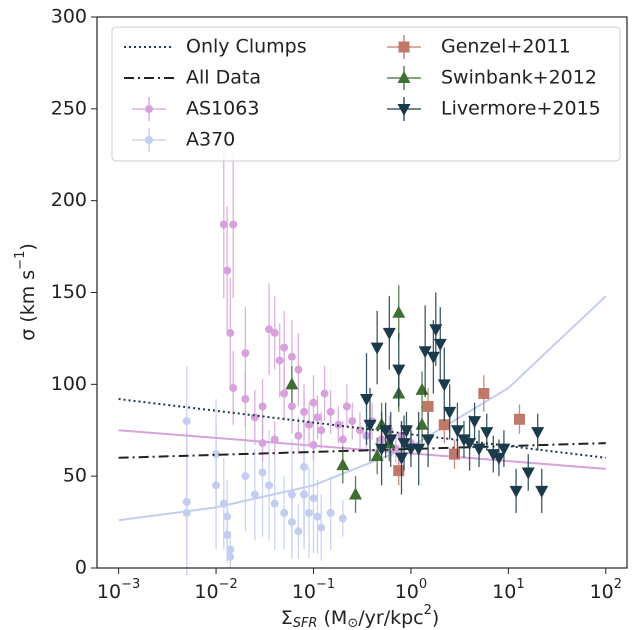 The height and width of the screenshot is (630, 637). Describe the element at coordinates (81, 568) in the screenshot. I see `y-tick-label: 0` at that location.